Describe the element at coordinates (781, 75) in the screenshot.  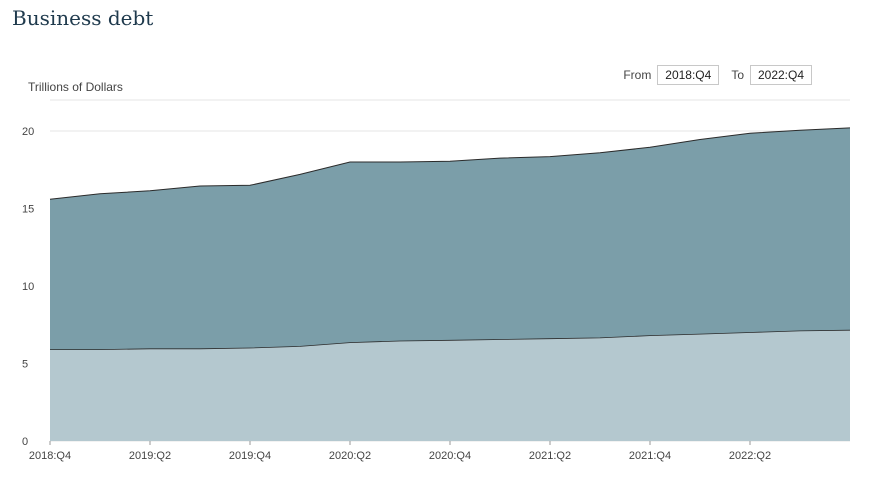
I see `to-date-input` at that location.